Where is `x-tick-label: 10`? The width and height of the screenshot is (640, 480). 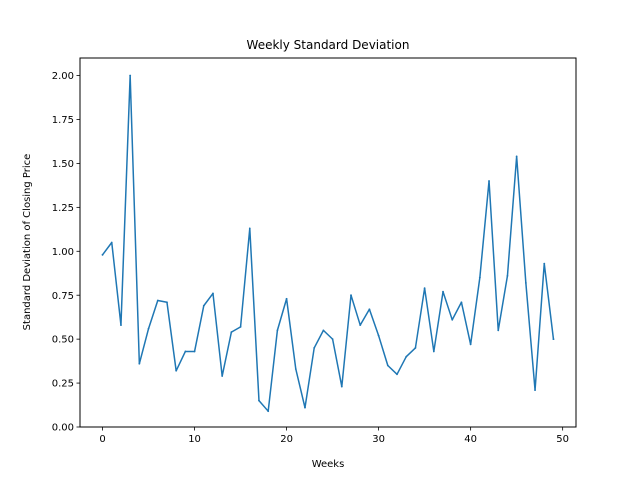
x-tick-label: 10 is located at coordinates (194, 439).